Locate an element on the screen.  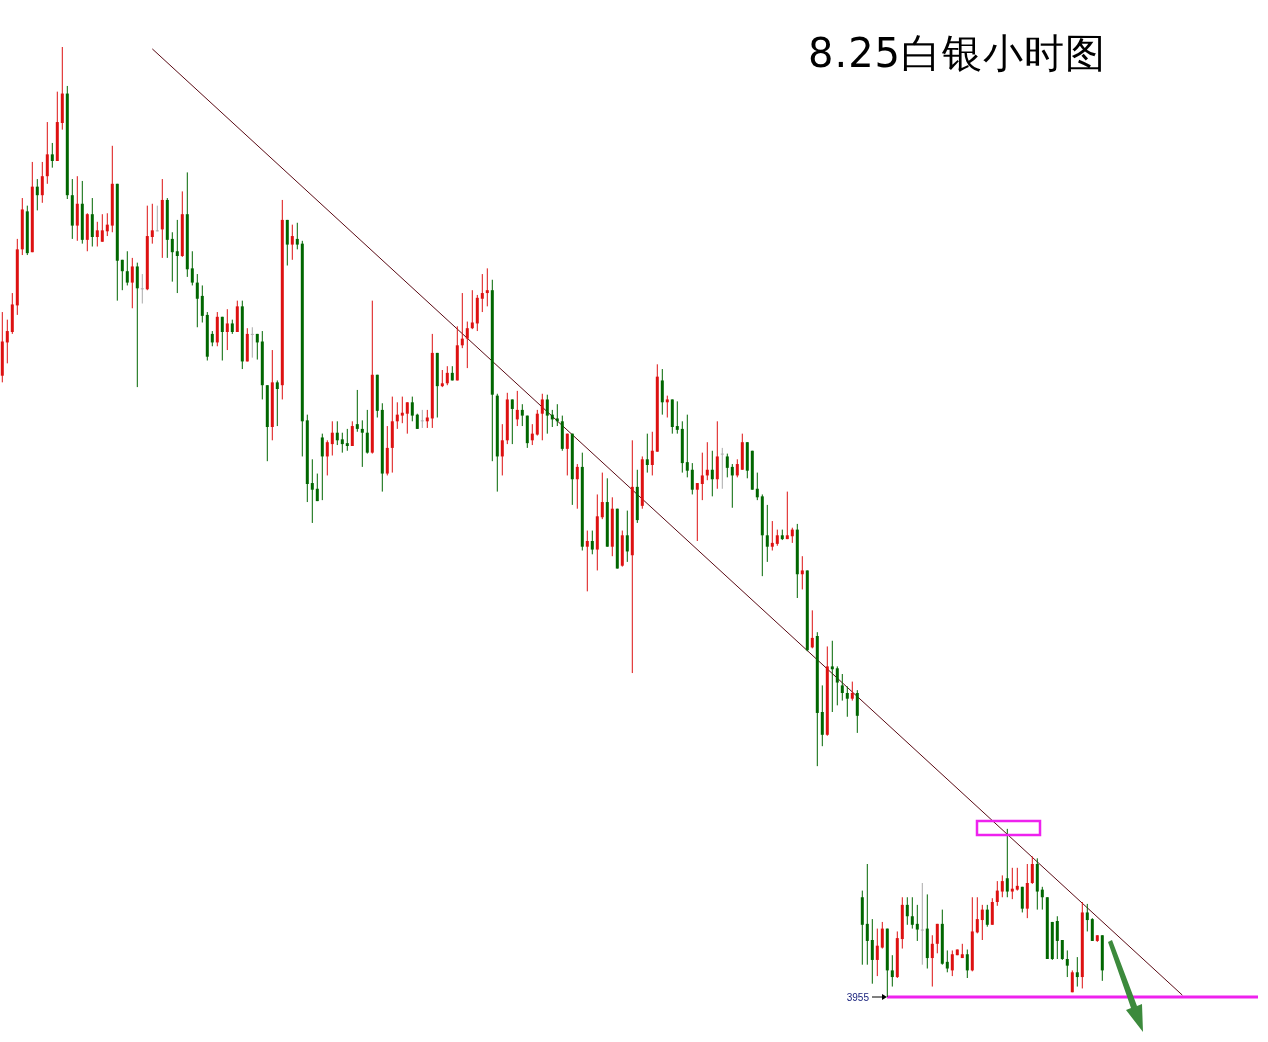
annotation: 3955 is located at coordinates (858, 997).